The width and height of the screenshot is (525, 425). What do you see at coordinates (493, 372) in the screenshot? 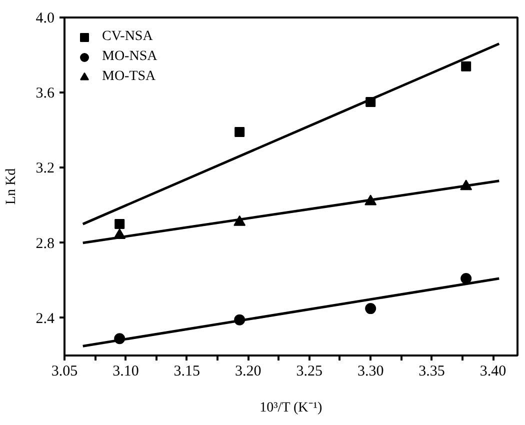
I see `x-tick-label: 3.40` at bounding box center [493, 372].